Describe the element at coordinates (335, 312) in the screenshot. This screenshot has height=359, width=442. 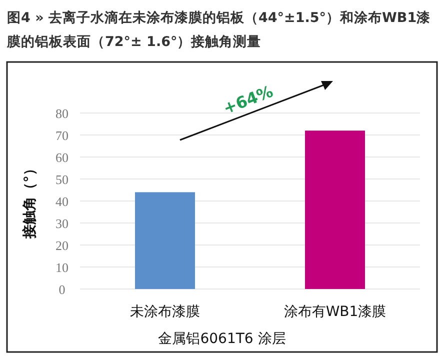
I see `x-tick-label: 涂布有WB1漆膜` at that location.